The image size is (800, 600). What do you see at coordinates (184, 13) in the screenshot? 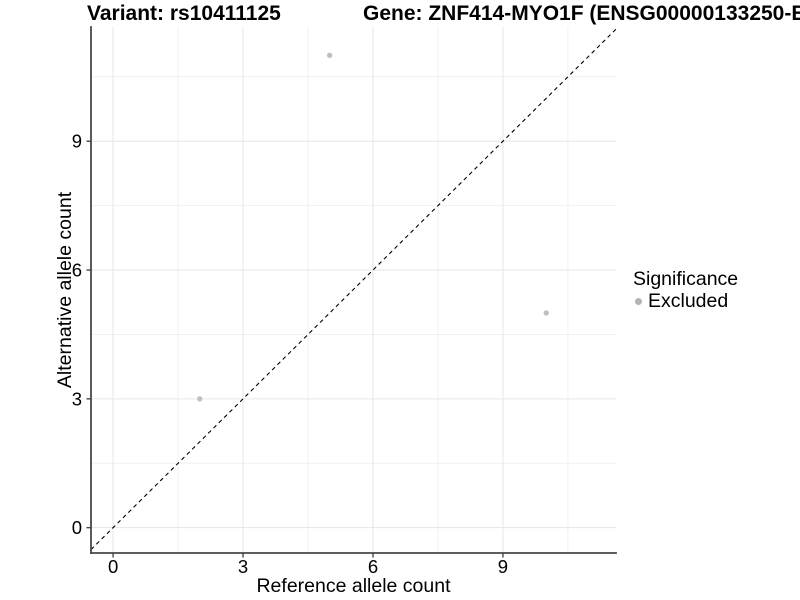
I see `variant-title: Variant: rs10411125` at bounding box center [184, 13].